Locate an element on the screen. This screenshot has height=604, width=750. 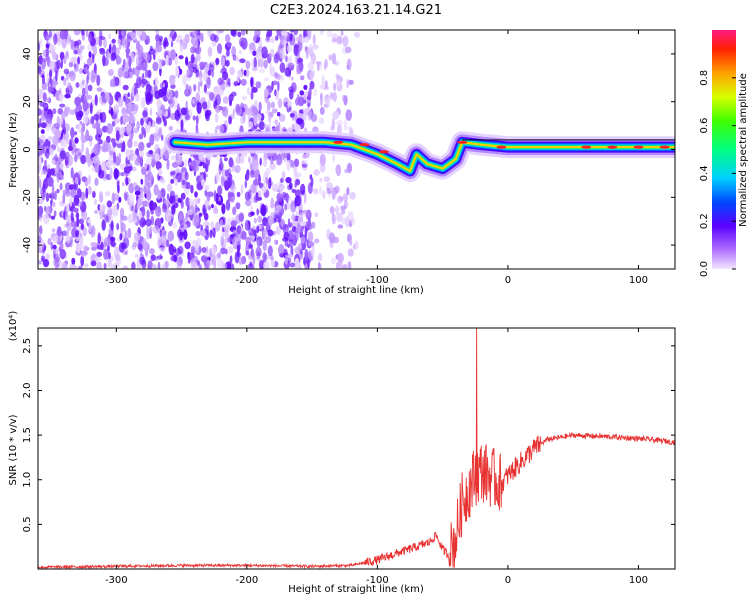
snr-y-tick-label: 0.5 is located at coordinates (27, 524).